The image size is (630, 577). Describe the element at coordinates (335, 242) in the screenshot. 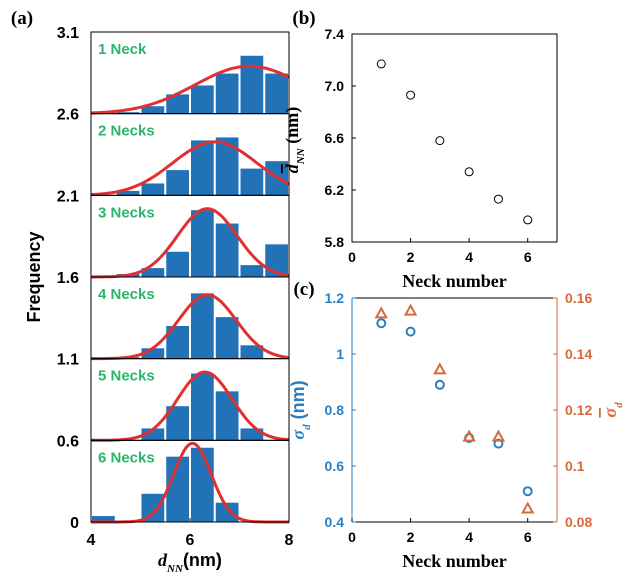

I see `y-tick-label: 5.8` at that location.